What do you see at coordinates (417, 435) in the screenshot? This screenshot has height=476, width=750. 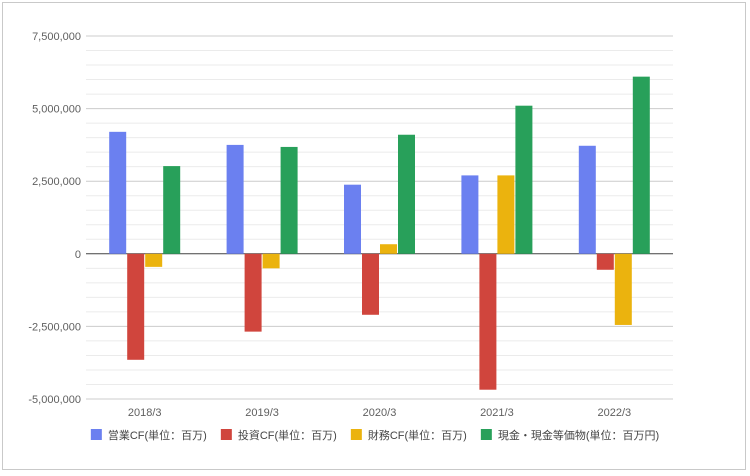 I see `legend-label: 財務CF(単位：百万)` at bounding box center [417, 435].